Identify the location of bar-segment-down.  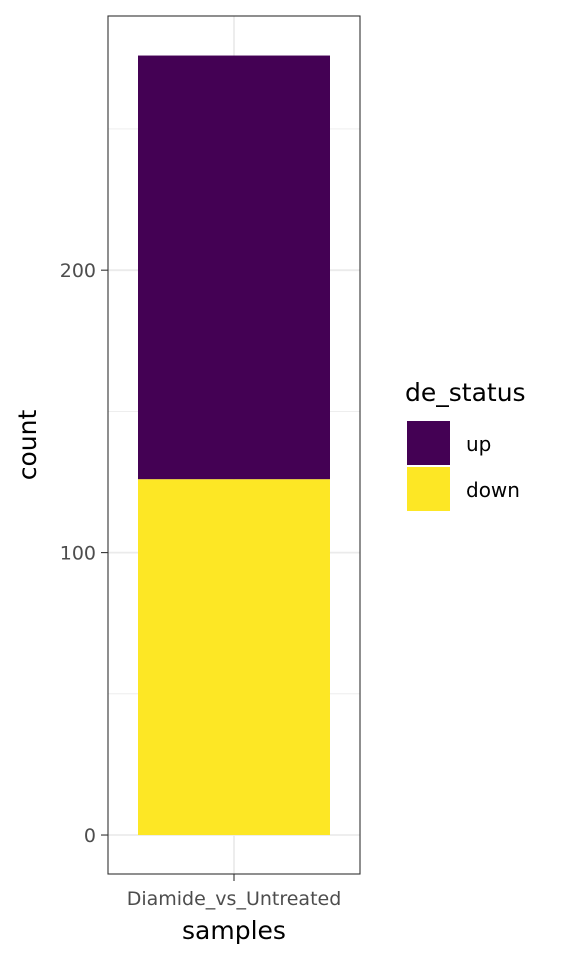
(234, 657).